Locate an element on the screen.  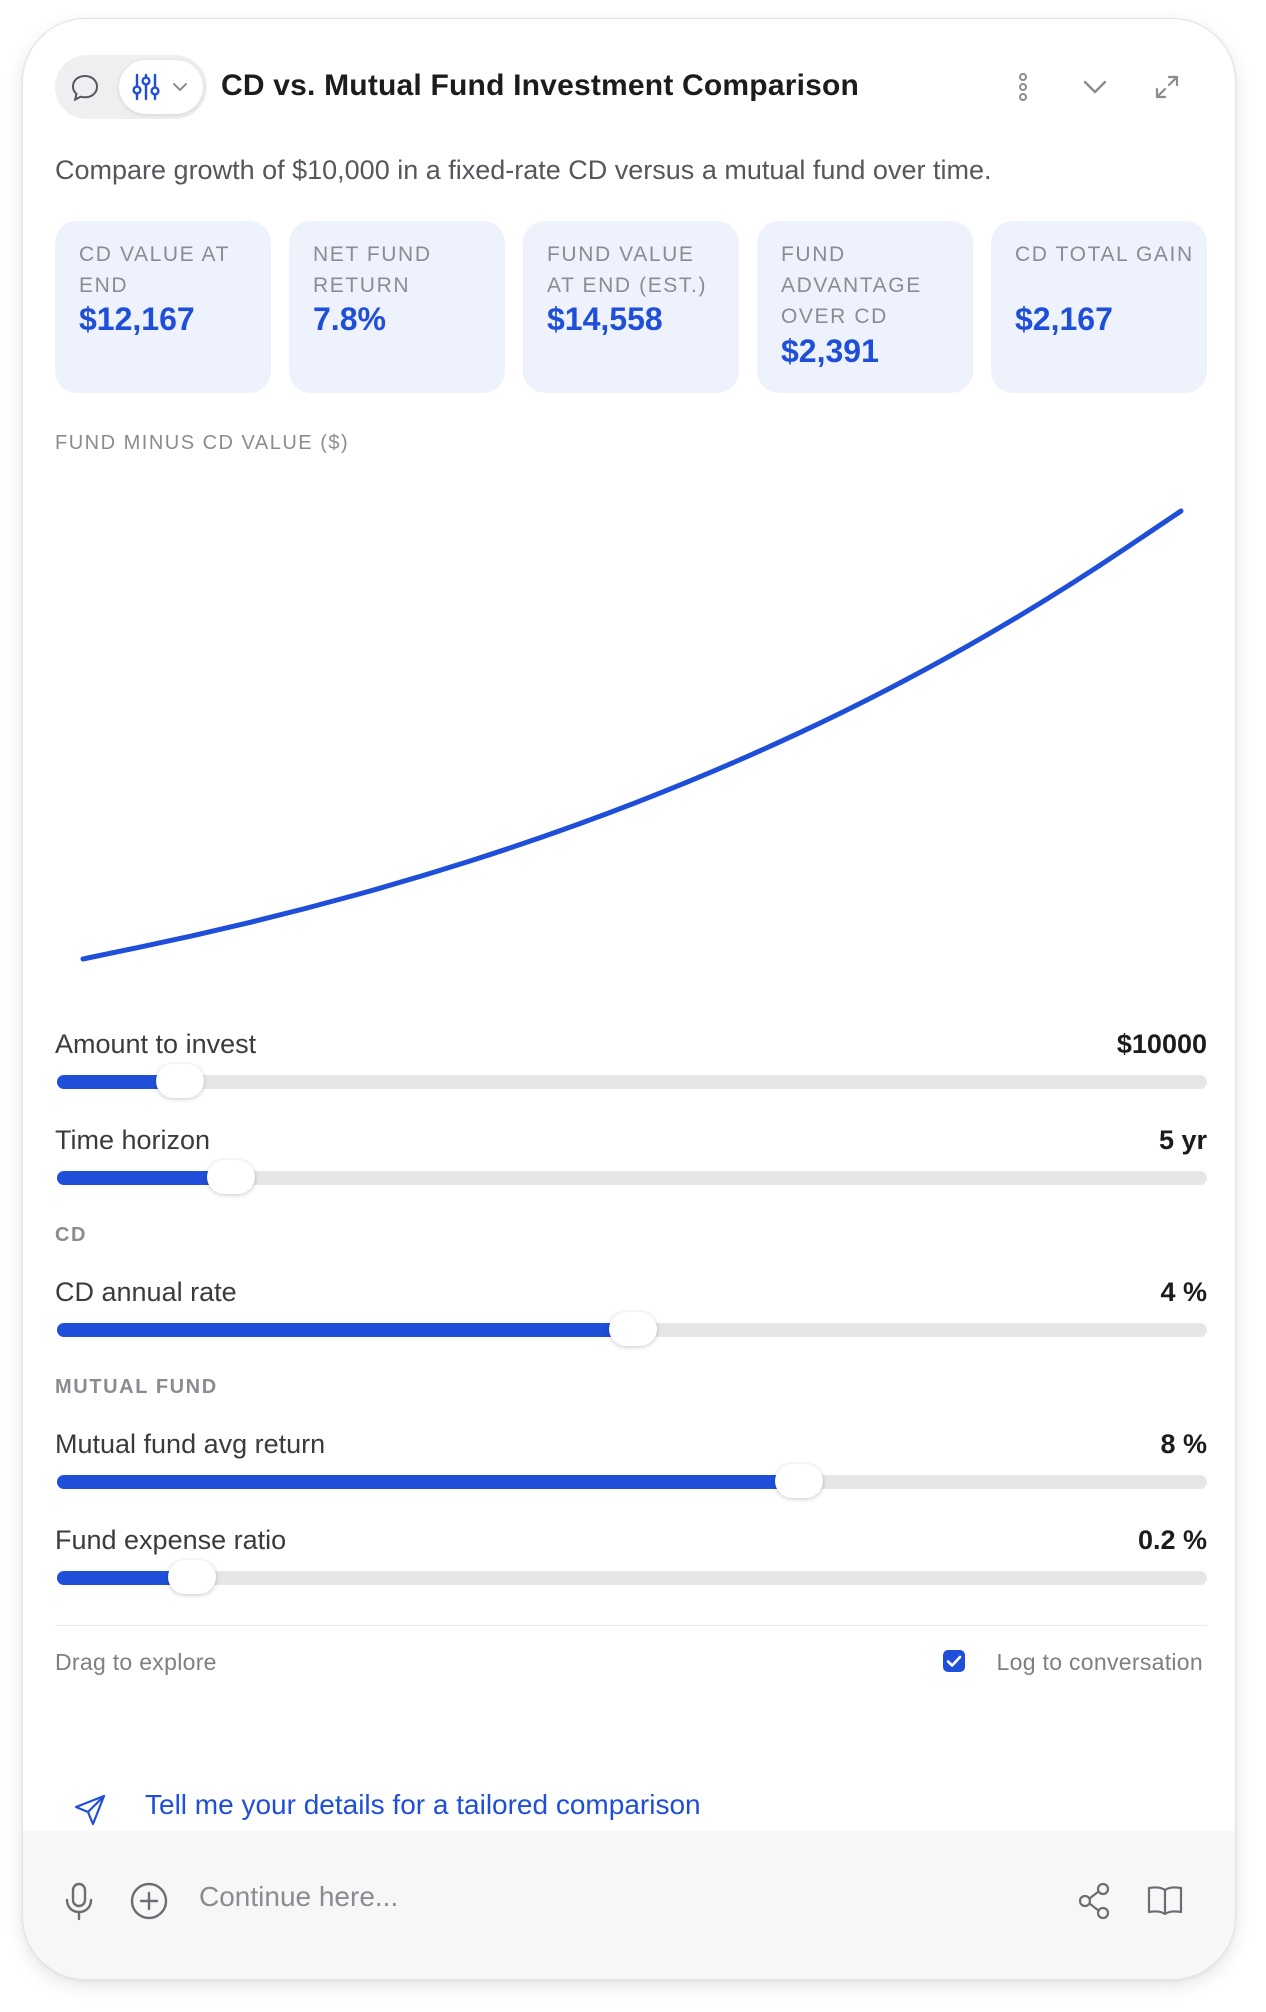
expand-icon is located at coordinates (1167, 87).